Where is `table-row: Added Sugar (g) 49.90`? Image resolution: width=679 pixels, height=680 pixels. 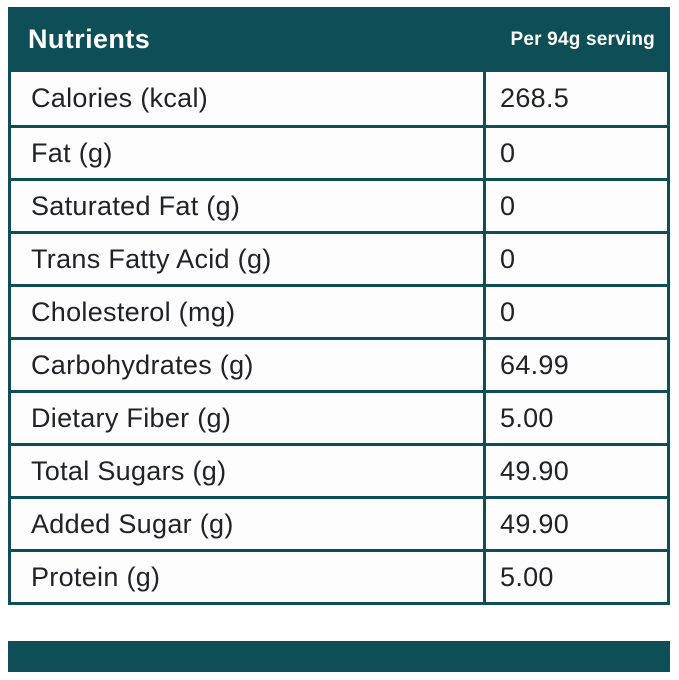 table-row: Added Sugar (g) 49.90 is located at coordinates (339, 522).